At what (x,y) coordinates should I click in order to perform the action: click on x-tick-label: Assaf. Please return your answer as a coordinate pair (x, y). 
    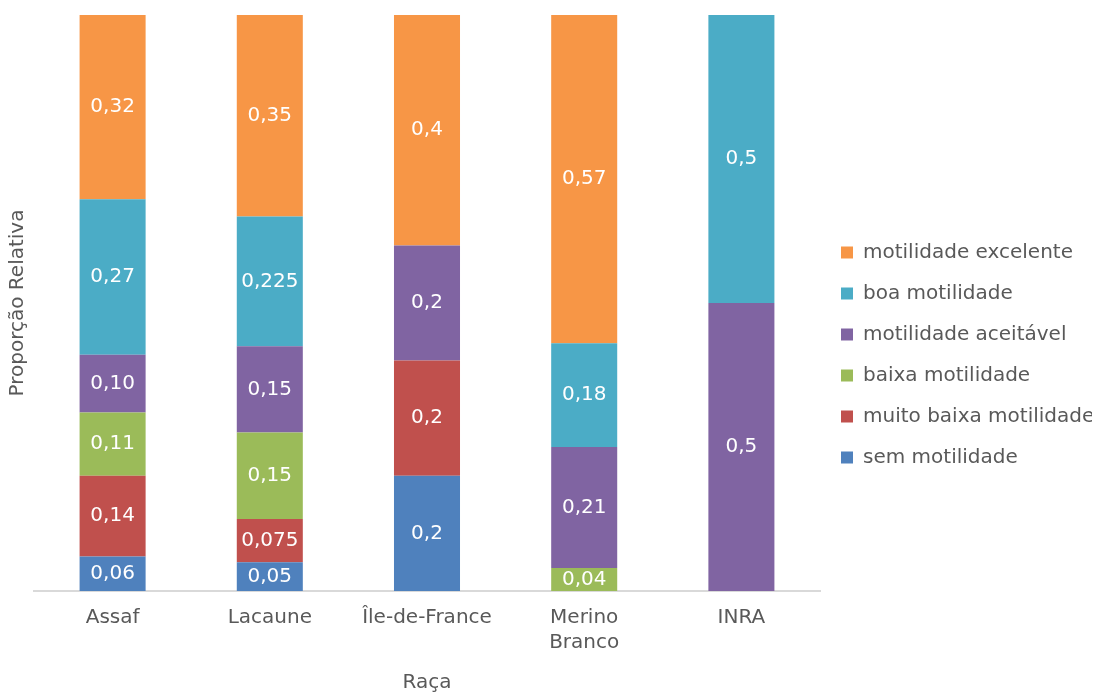
    Looking at the image, I should click on (113, 615).